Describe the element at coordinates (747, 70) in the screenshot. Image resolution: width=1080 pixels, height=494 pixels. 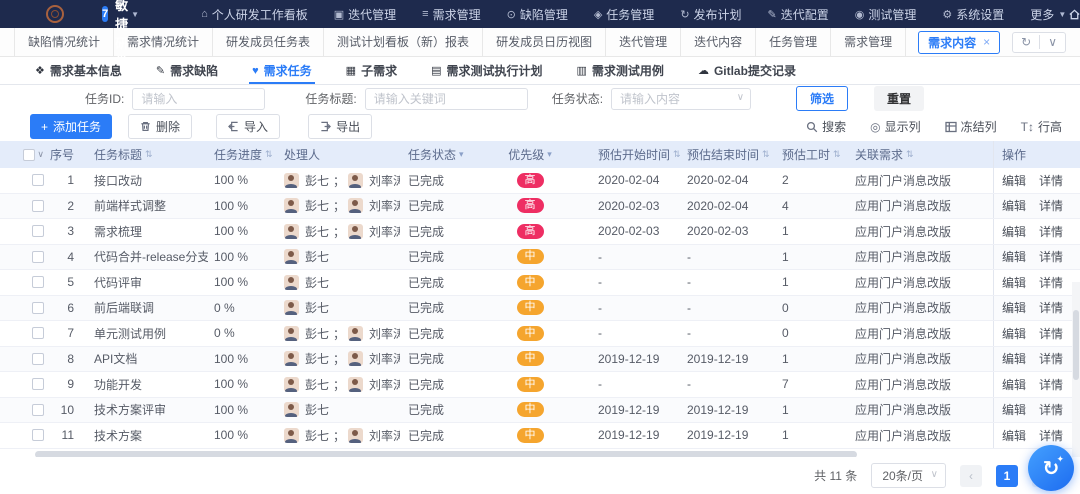
I see `subtab-gitlab-commits: ☁ Gitlab提交记录` at that location.